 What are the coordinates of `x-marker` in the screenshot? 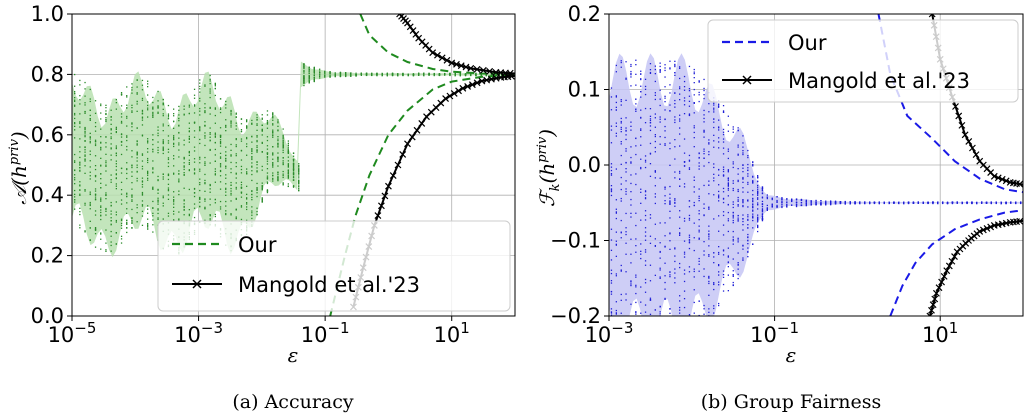 It's located at (942, 282).